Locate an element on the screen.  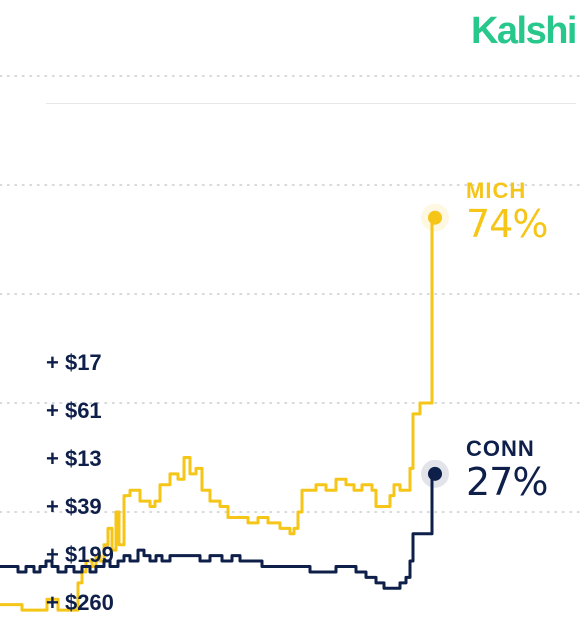
endpoint-dot-conn is located at coordinates (435, 473).